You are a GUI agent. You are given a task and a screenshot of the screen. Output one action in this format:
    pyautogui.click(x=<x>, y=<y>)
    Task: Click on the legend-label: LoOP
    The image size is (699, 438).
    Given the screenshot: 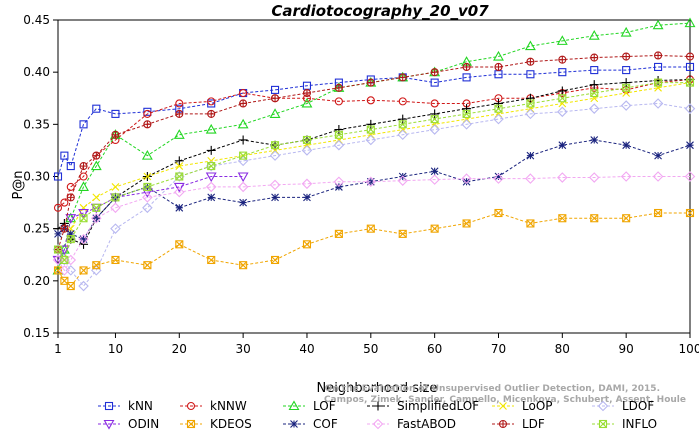 What is the action you would take?
    pyautogui.click(x=537, y=406)
    